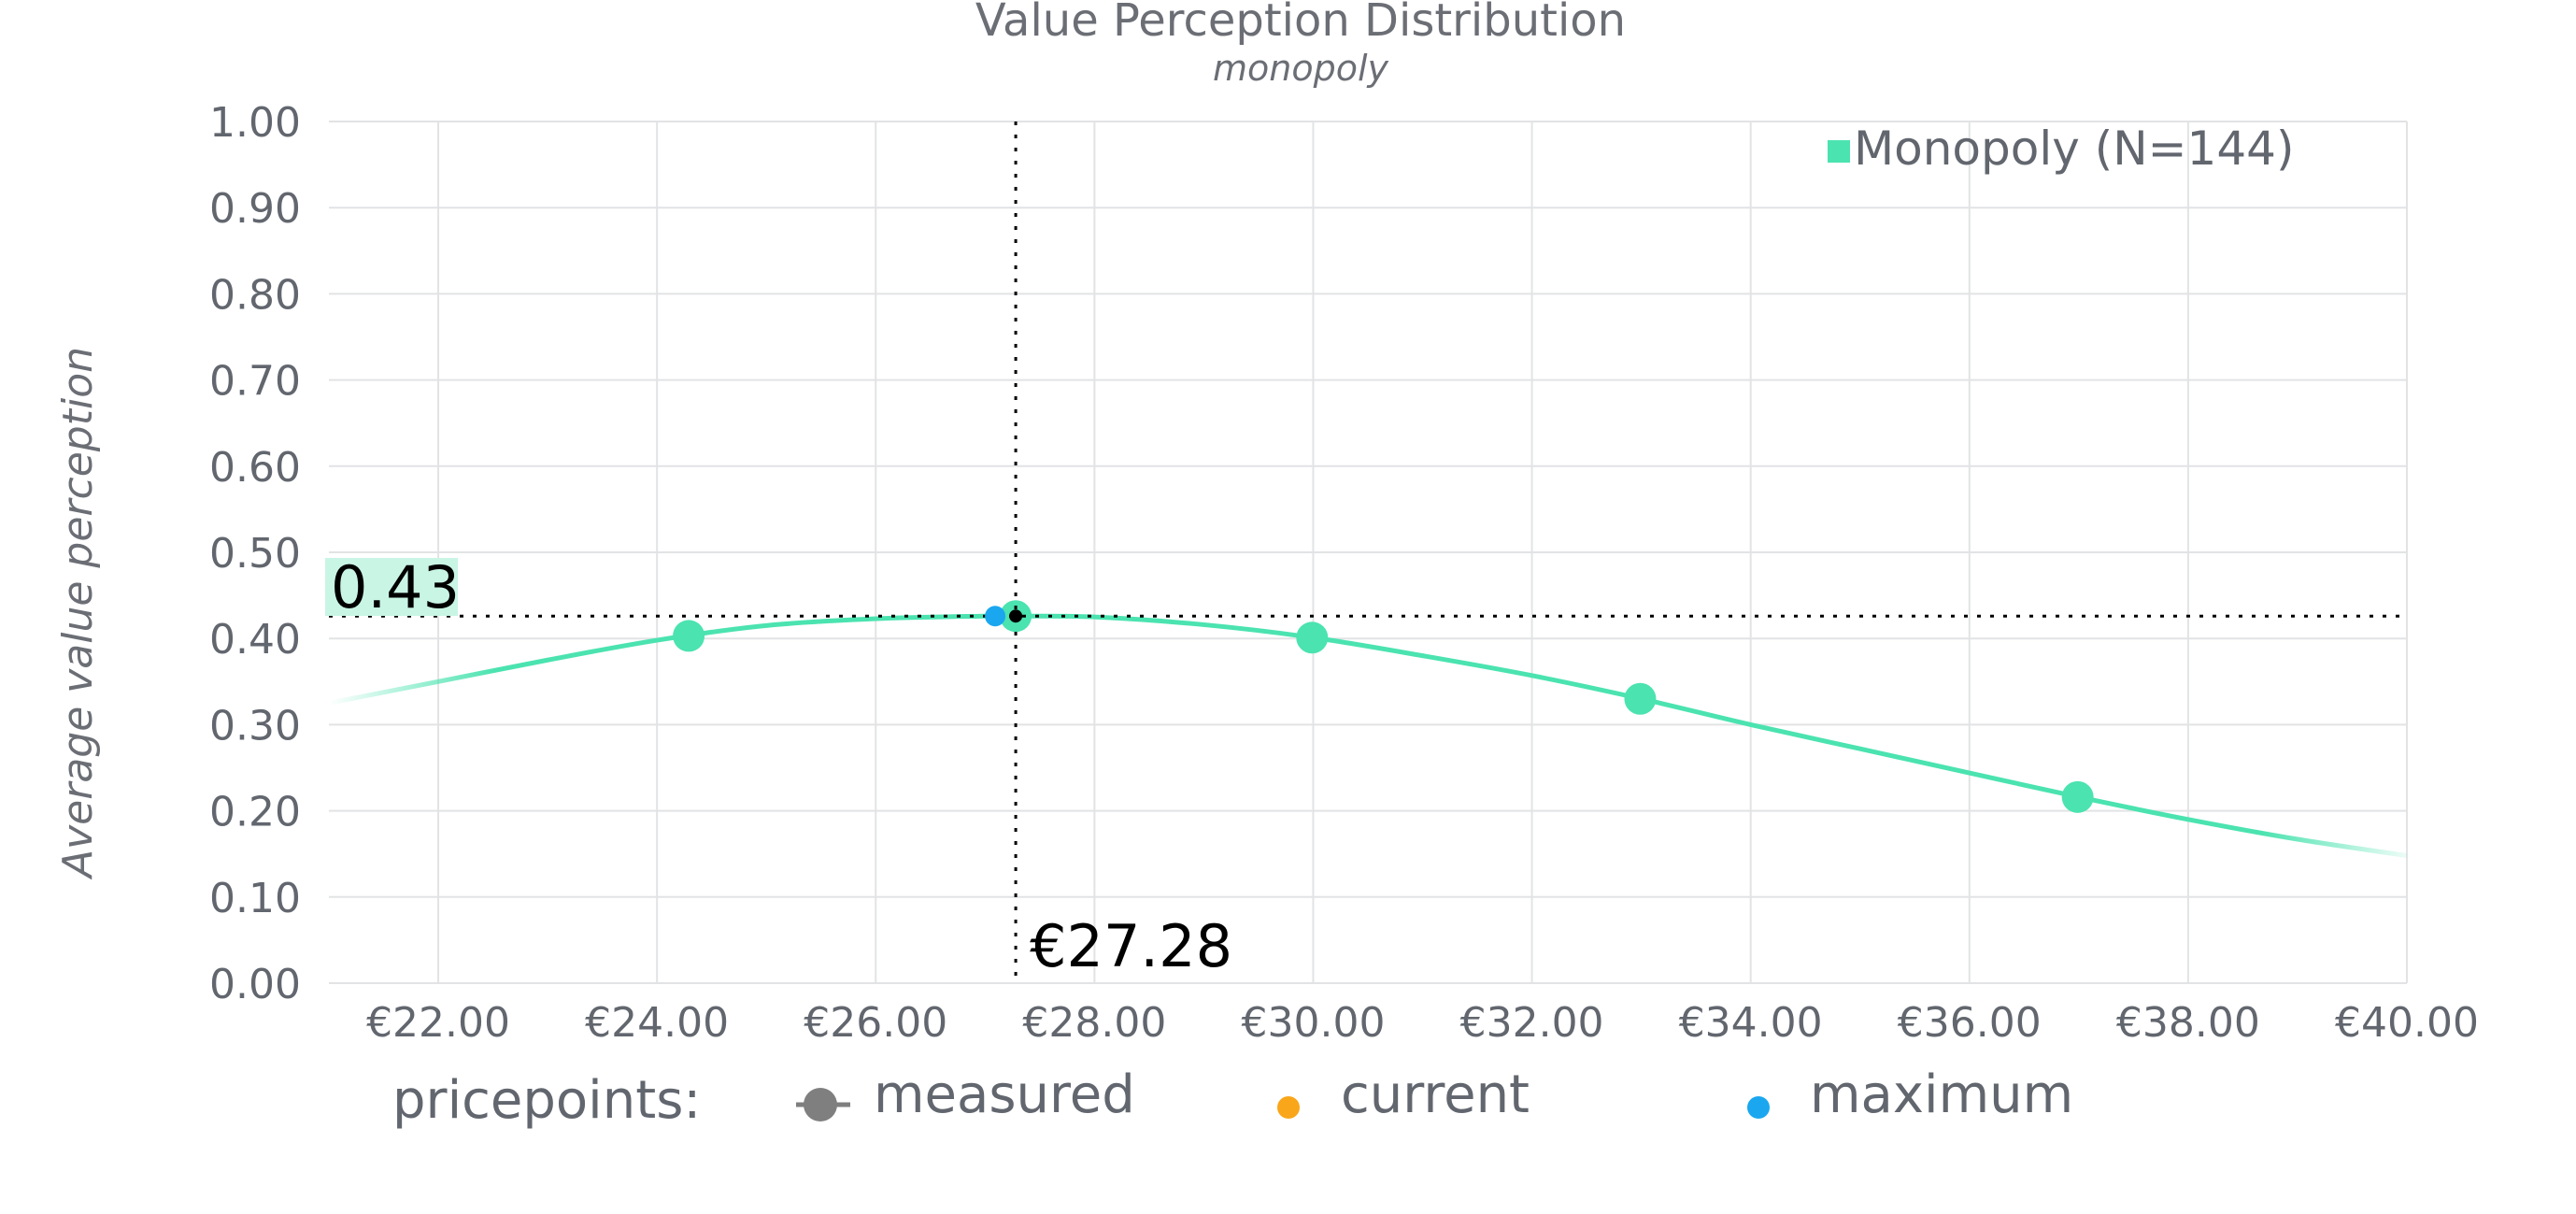  Describe the element at coordinates (255, 812) in the screenshot. I see `y-tick-label: 0.20` at that location.